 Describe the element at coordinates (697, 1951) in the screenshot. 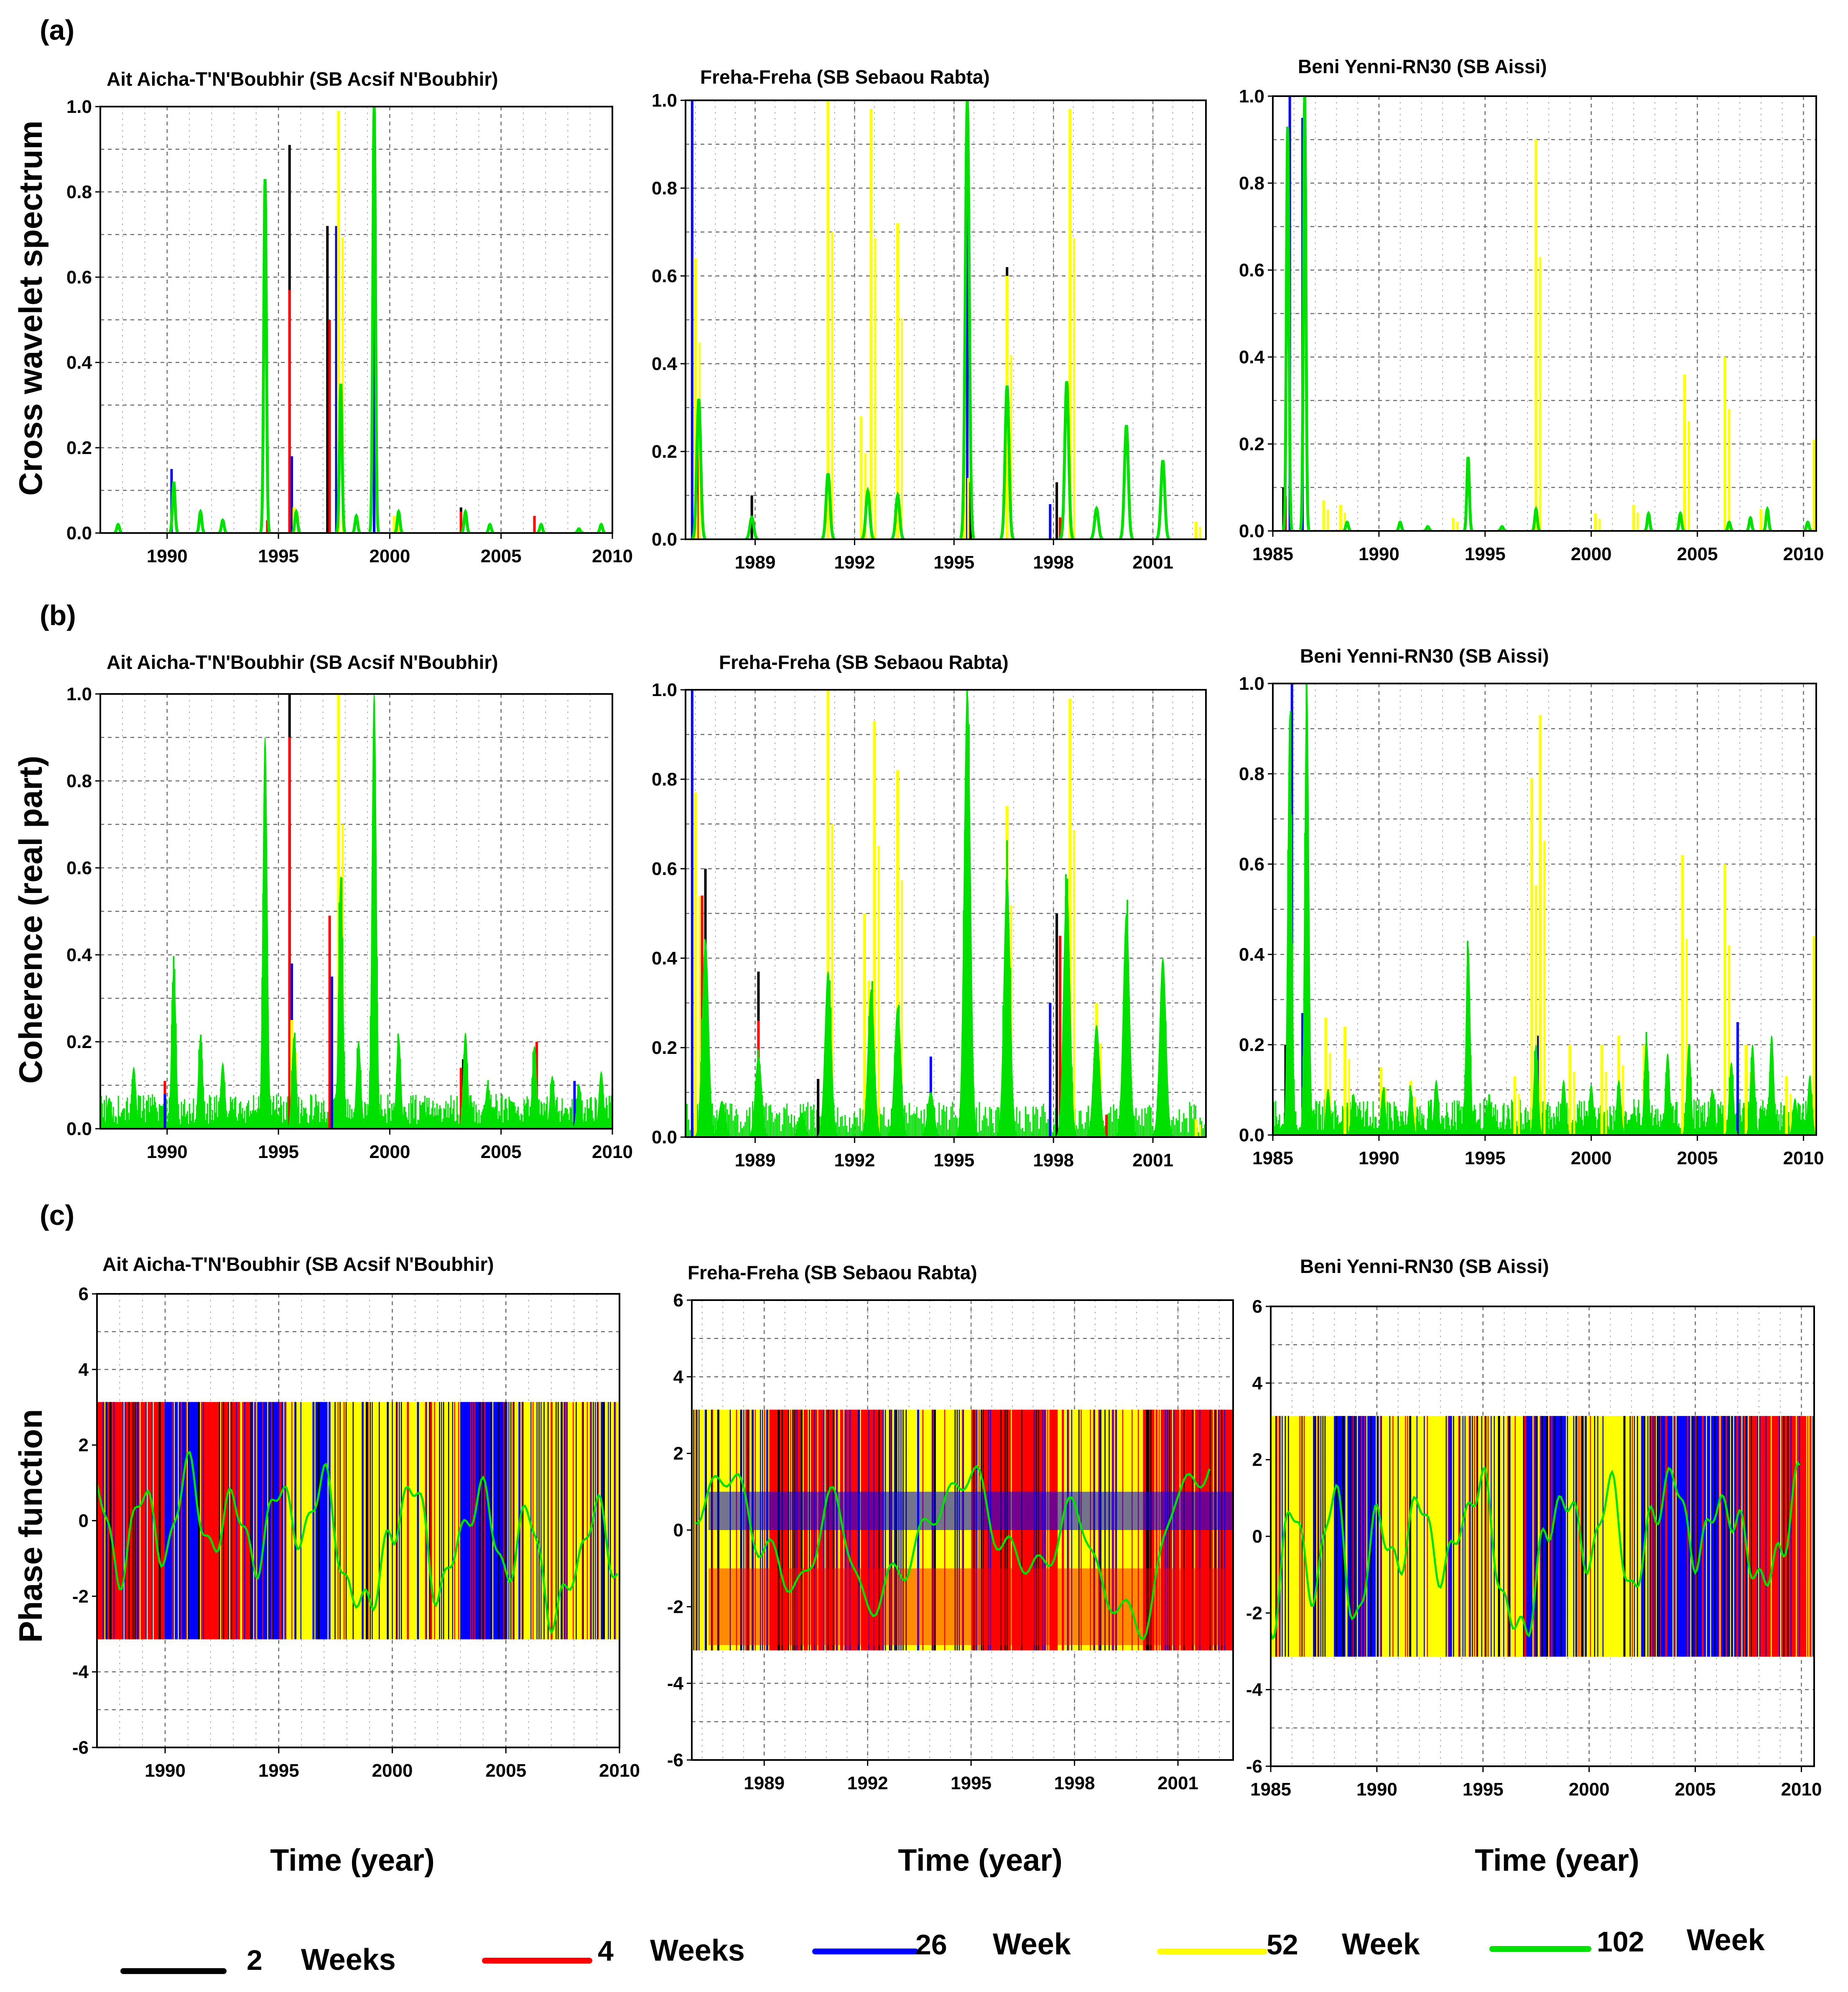

I see `legend-unit-4-weeks: Weeks` at that location.